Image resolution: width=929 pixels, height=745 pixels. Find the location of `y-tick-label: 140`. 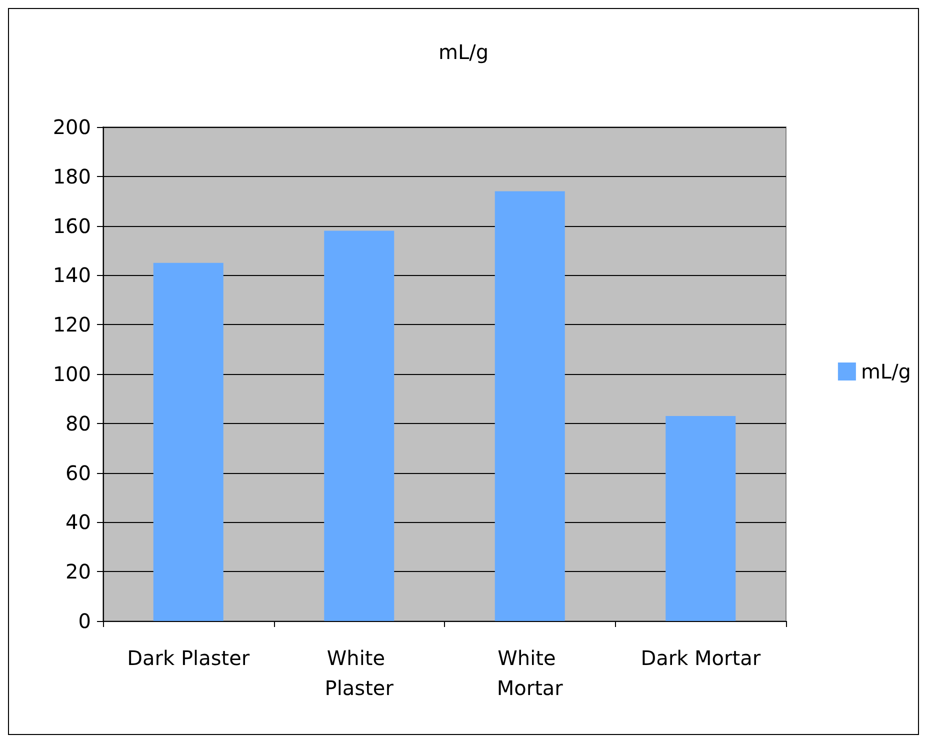

y-tick-label: 140 is located at coordinates (71, 275).